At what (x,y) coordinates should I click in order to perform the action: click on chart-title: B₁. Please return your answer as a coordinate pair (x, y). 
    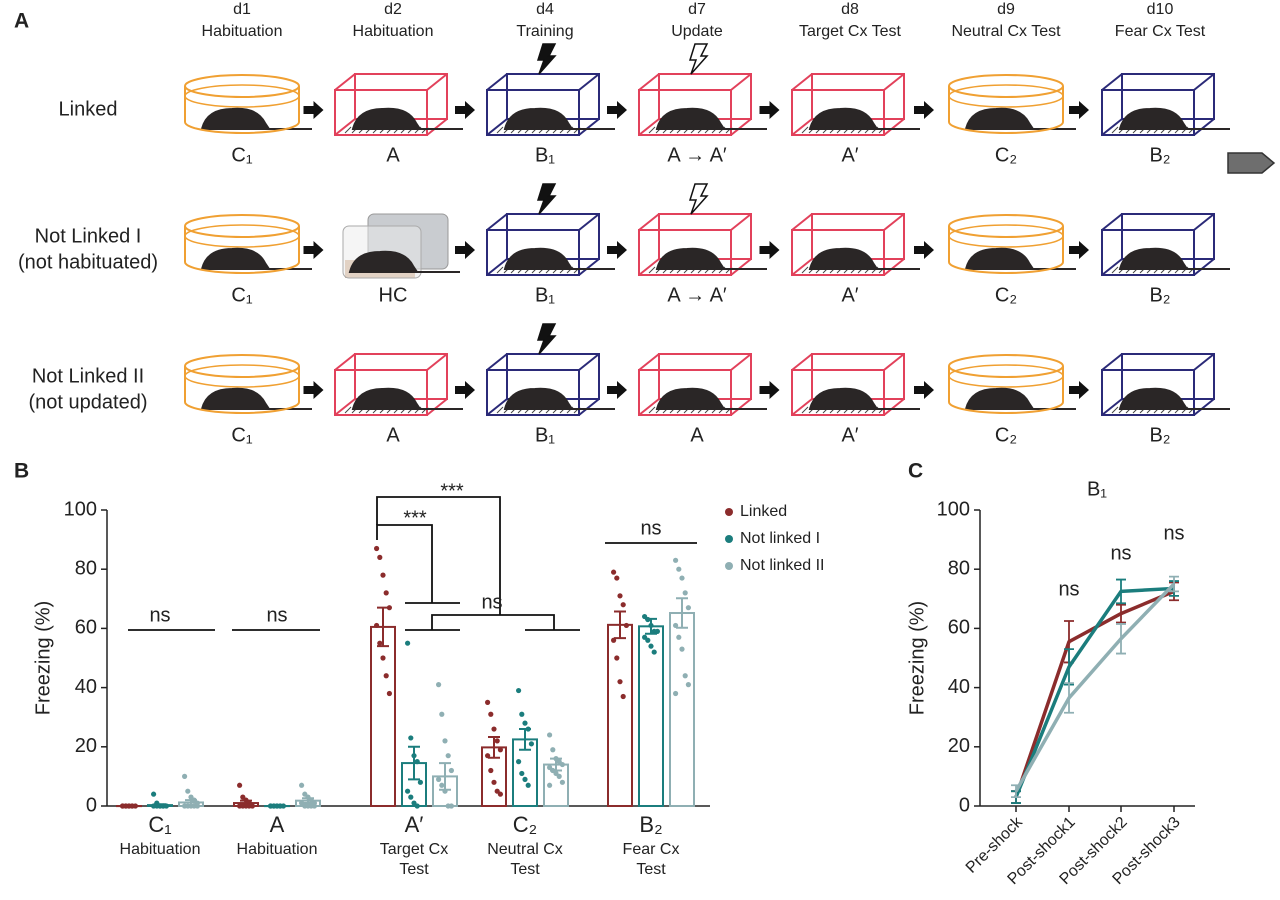
    Looking at the image, I should click on (1097, 489).